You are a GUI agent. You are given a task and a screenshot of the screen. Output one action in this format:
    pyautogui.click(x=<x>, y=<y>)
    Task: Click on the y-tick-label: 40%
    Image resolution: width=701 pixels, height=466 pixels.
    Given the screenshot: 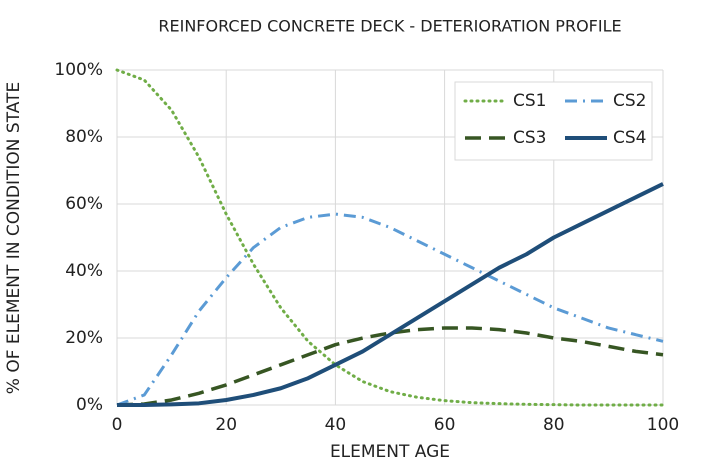 What is the action you would take?
    pyautogui.click(x=84, y=271)
    